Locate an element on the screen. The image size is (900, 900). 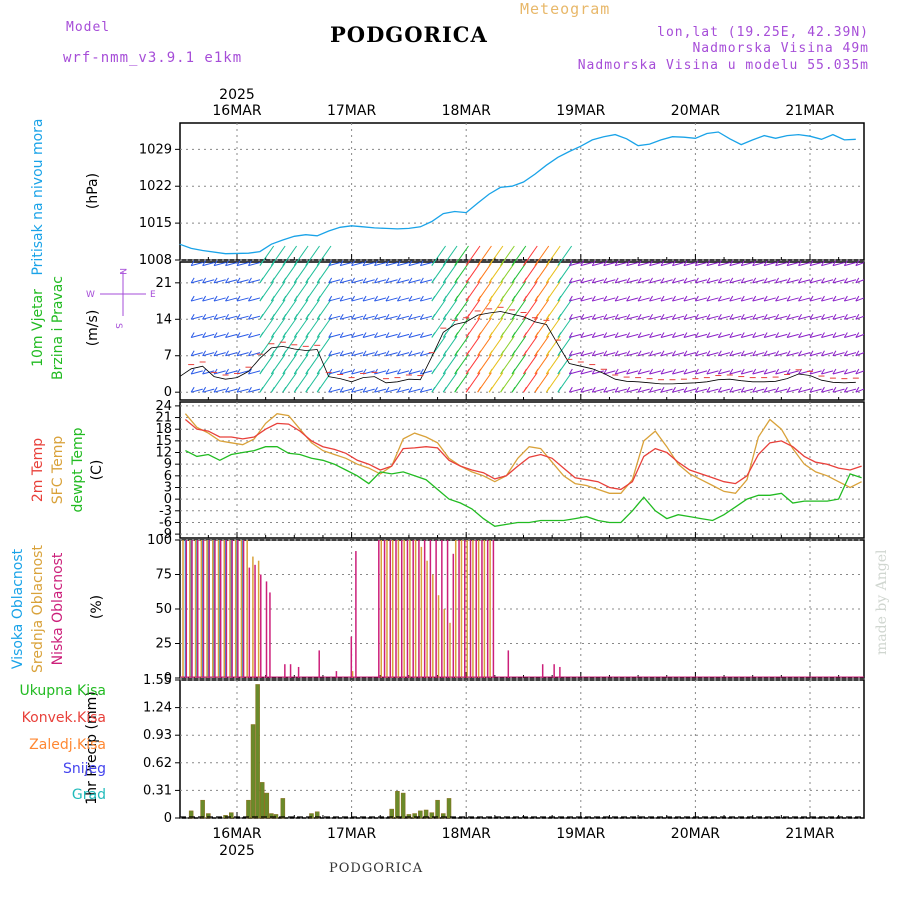
wind-unit-label: (m/s) is located at coordinates (93, 328).